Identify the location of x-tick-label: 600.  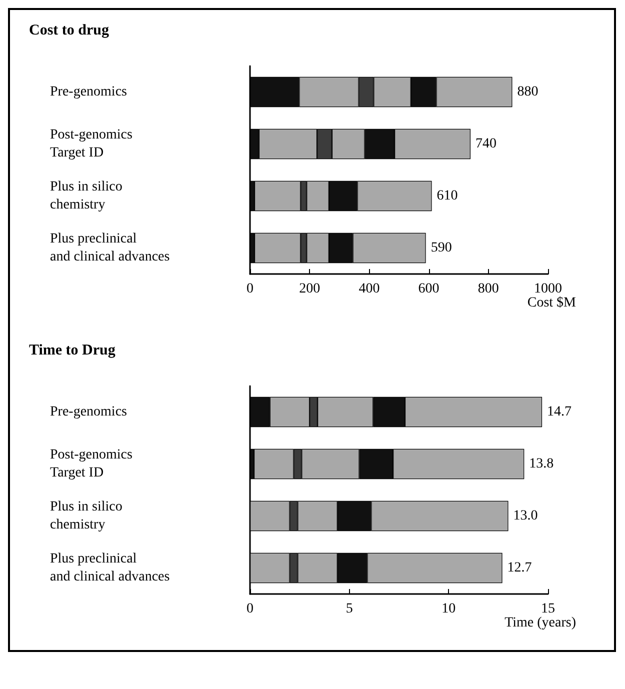
(429, 289).